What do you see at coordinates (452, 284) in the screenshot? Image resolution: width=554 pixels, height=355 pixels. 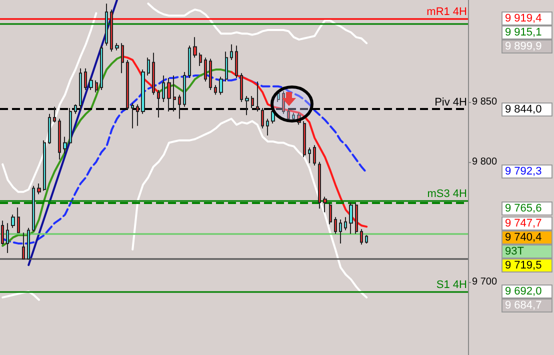 I see `ref-line-label: S1 4H` at bounding box center [452, 284].